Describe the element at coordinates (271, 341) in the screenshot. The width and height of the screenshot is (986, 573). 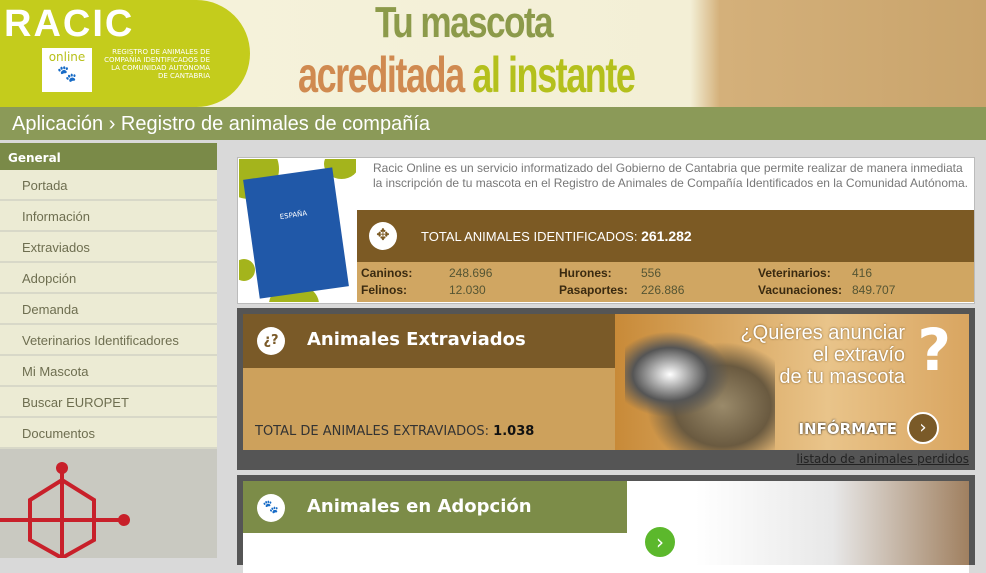
I see `question-icon: ¿?` at that location.